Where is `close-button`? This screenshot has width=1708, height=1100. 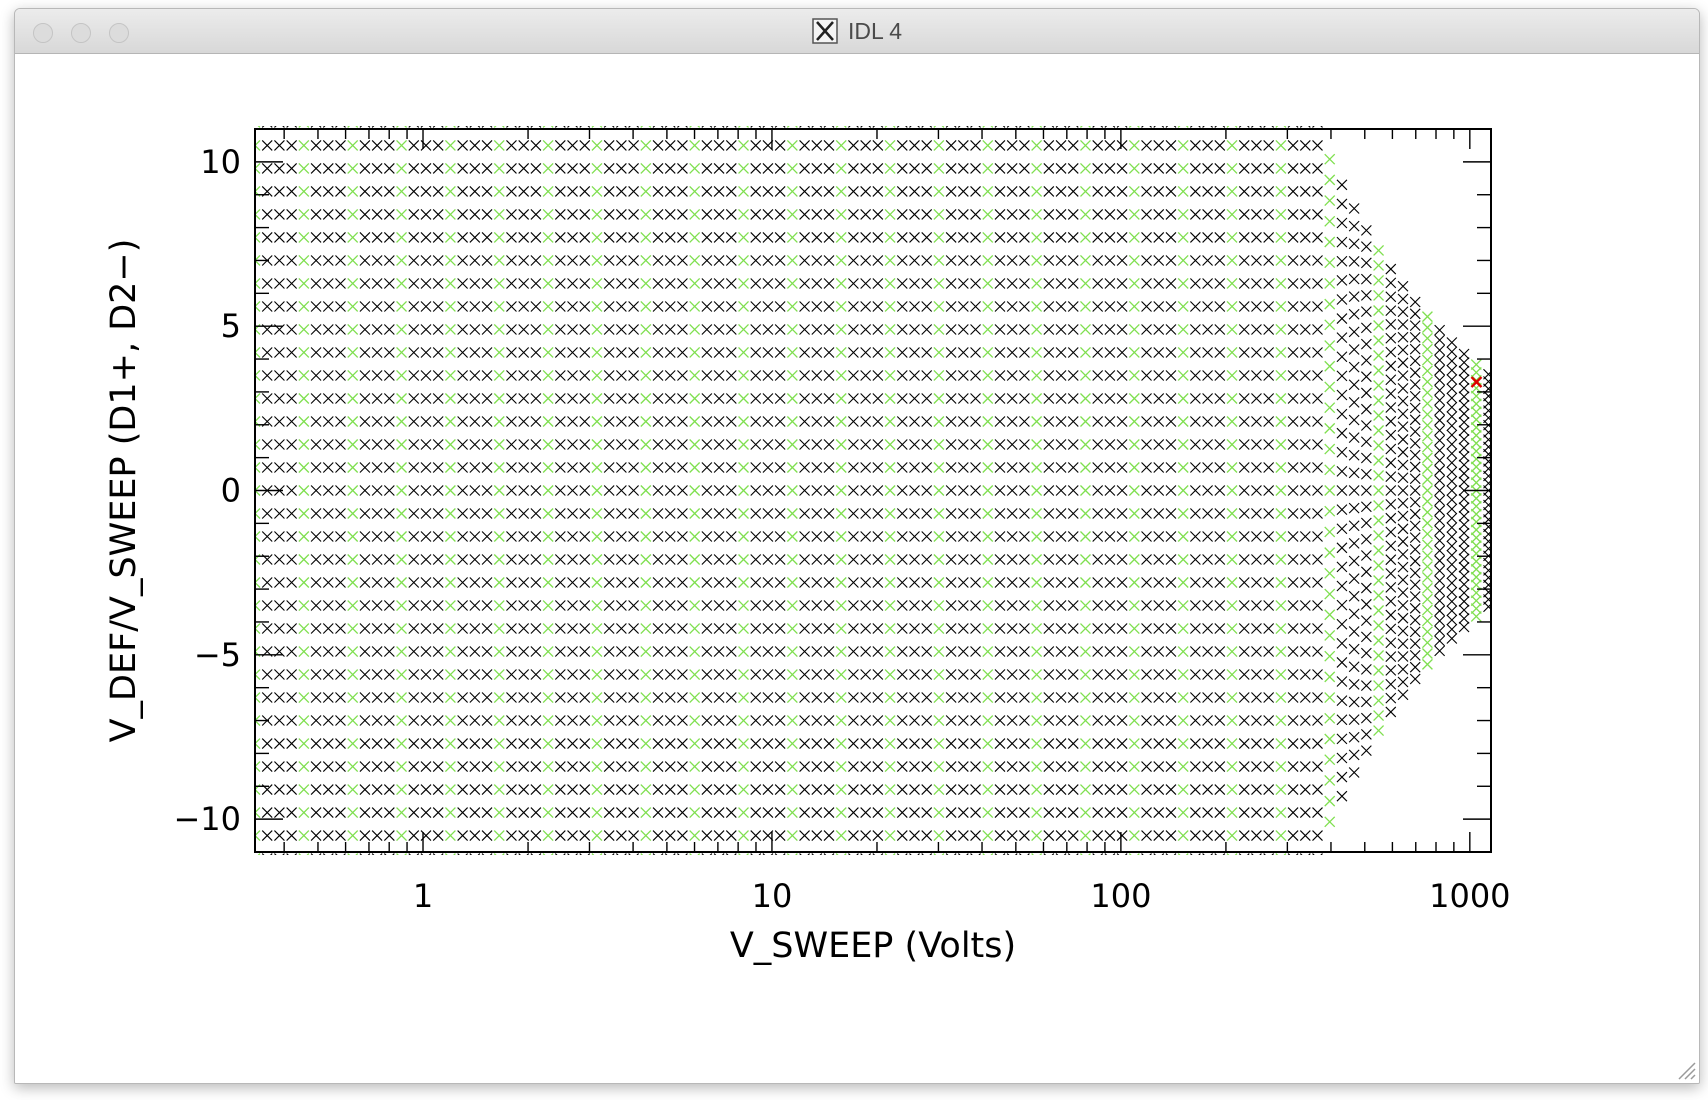
close-button is located at coordinates (43, 33).